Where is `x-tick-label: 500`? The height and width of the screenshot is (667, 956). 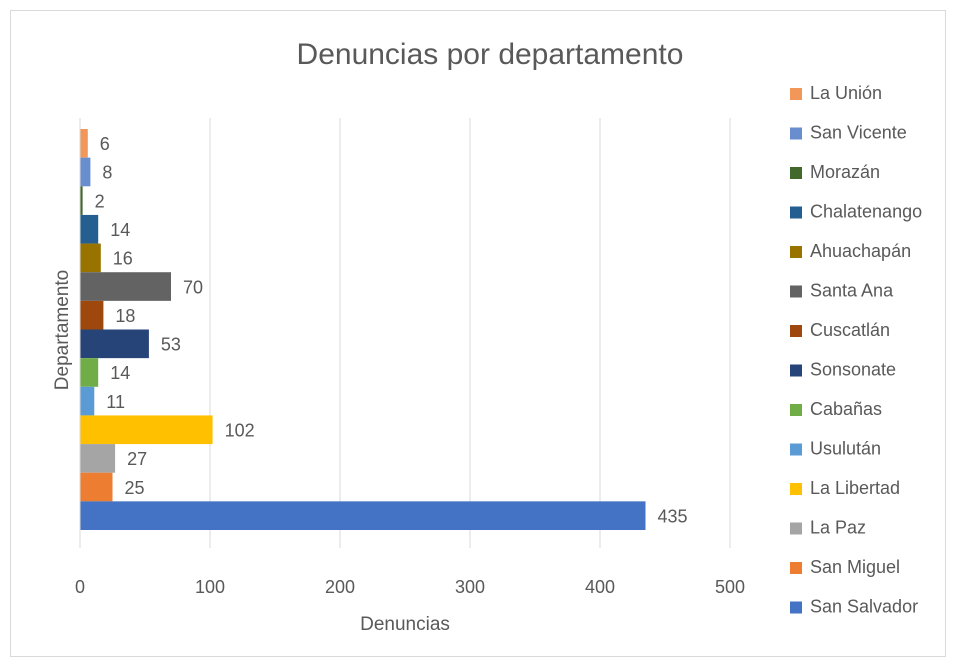 x-tick-label: 500 is located at coordinates (730, 587).